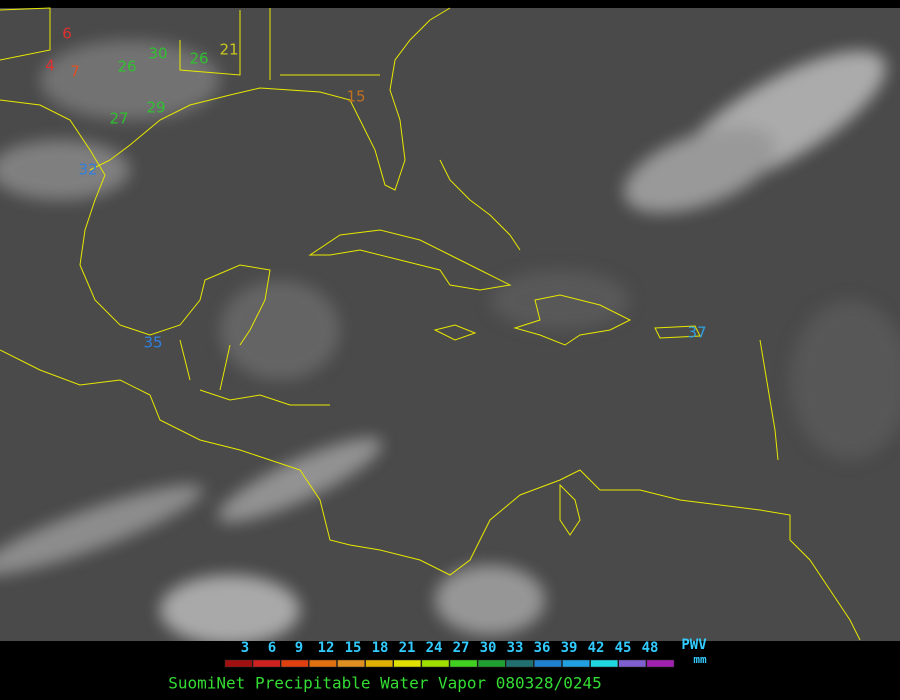  Describe the element at coordinates (596, 648) in the screenshot. I see `colorbar-tick-label: 42` at that location.